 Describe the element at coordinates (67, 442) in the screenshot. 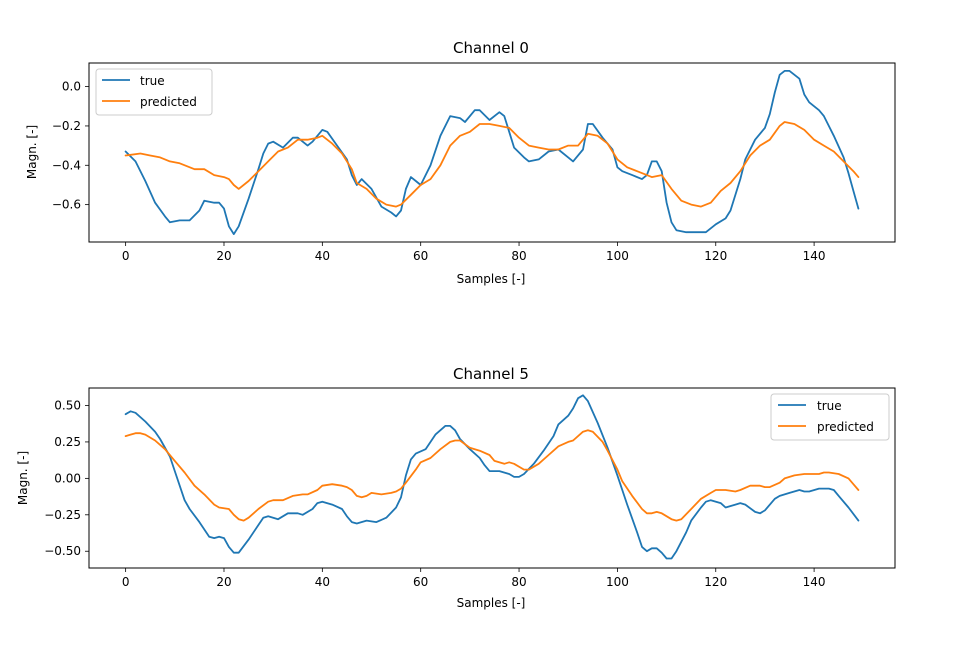

I see `y-tick-label: 0.25` at that location.